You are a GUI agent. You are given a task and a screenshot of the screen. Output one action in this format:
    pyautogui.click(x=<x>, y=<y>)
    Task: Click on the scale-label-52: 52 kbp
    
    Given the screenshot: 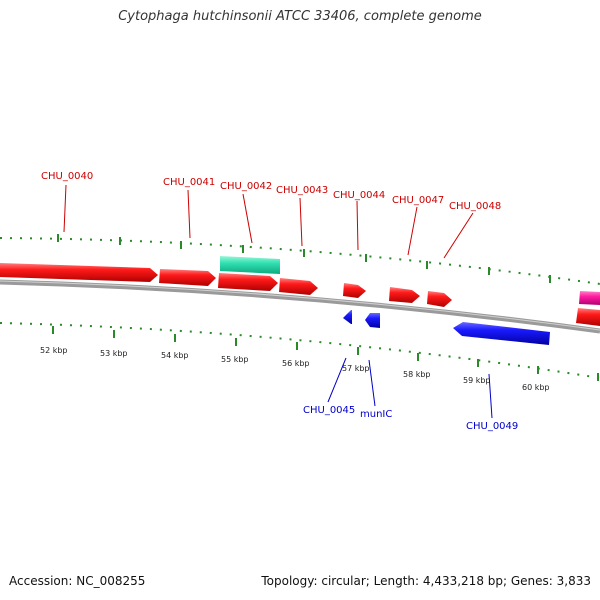 What is the action you would take?
    pyautogui.click(x=54, y=350)
    